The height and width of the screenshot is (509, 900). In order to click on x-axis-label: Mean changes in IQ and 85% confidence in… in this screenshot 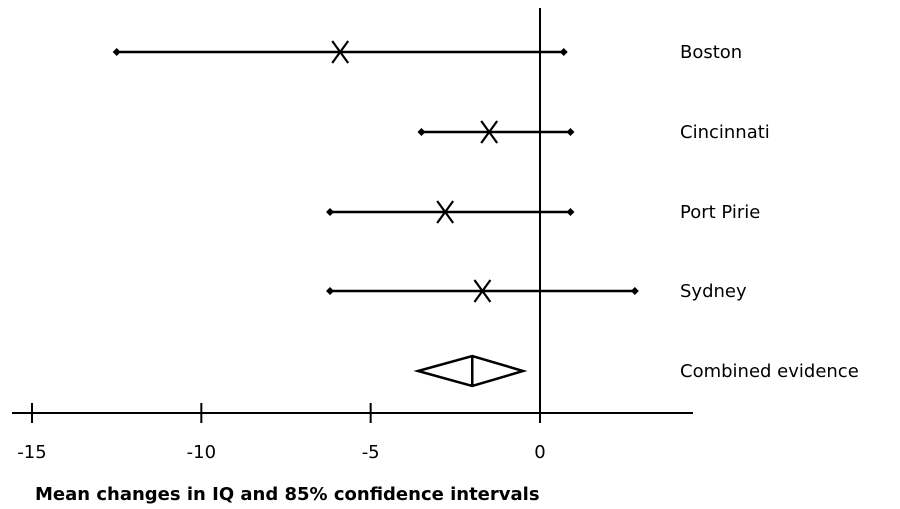, I will do `click(287, 494)`.